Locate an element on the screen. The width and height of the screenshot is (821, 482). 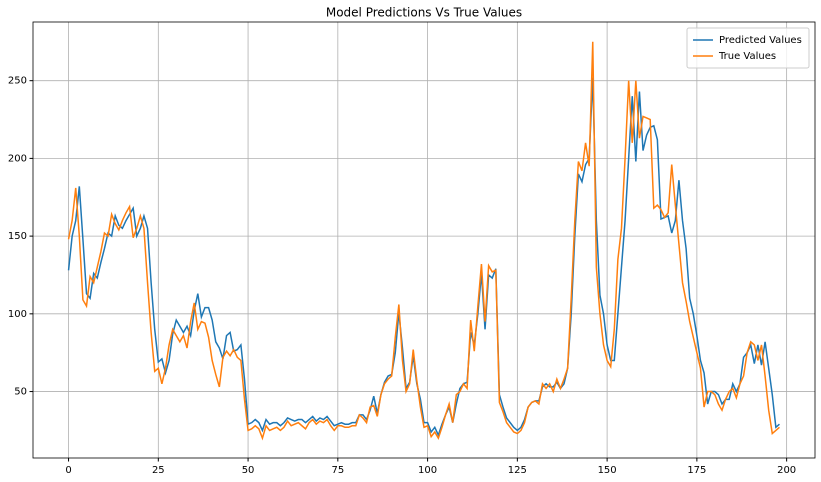
x-tick-label: 75 is located at coordinates (337, 470).